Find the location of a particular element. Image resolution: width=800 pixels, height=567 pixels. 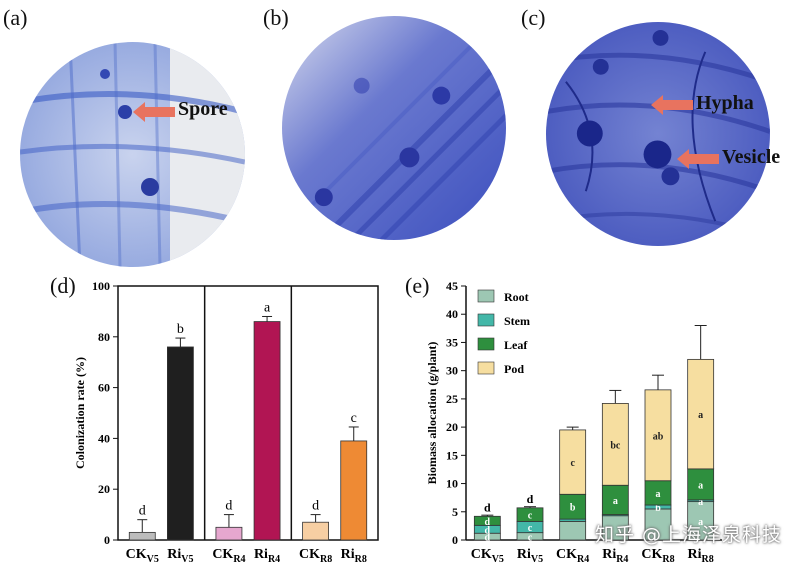

significance-letter-3: a is located at coordinates (267, 307).